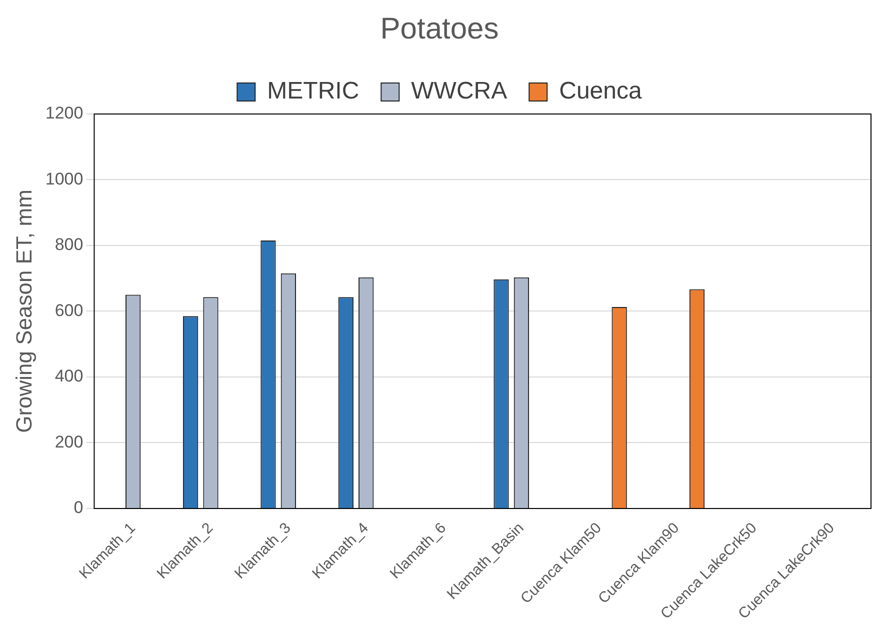 The image size is (889, 634). I want to click on y-axis-title: Growing Season ET, mm, so click(23, 311).